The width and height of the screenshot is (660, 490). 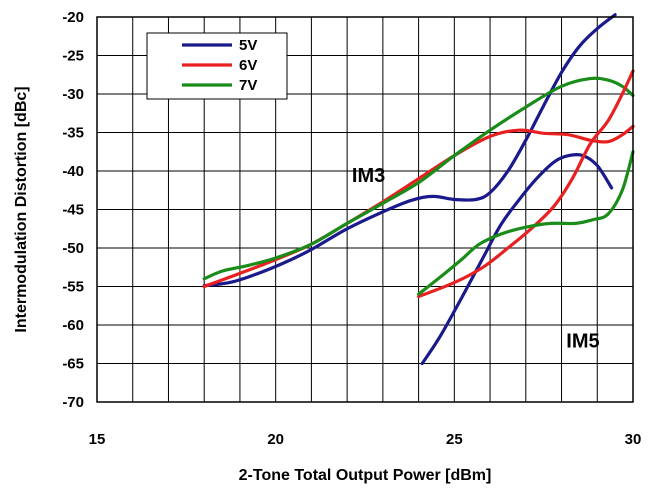 I want to click on x-tick-label: 30, so click(x=633, y=439).